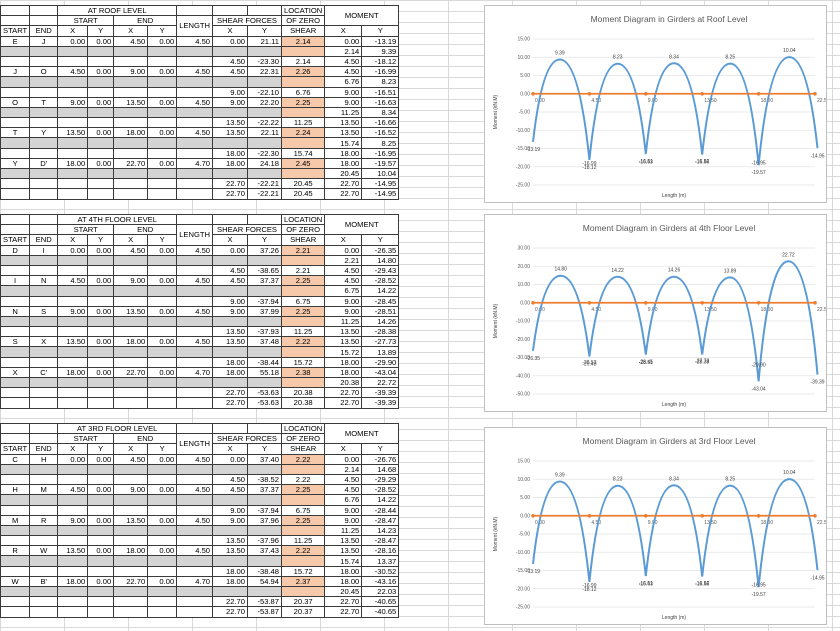 Image resolution: width=840 pixels, height=631 pixels. Describe the element at coordinates (303, 10) in the screenshot. I see `header-location: LOCATION` at that location.